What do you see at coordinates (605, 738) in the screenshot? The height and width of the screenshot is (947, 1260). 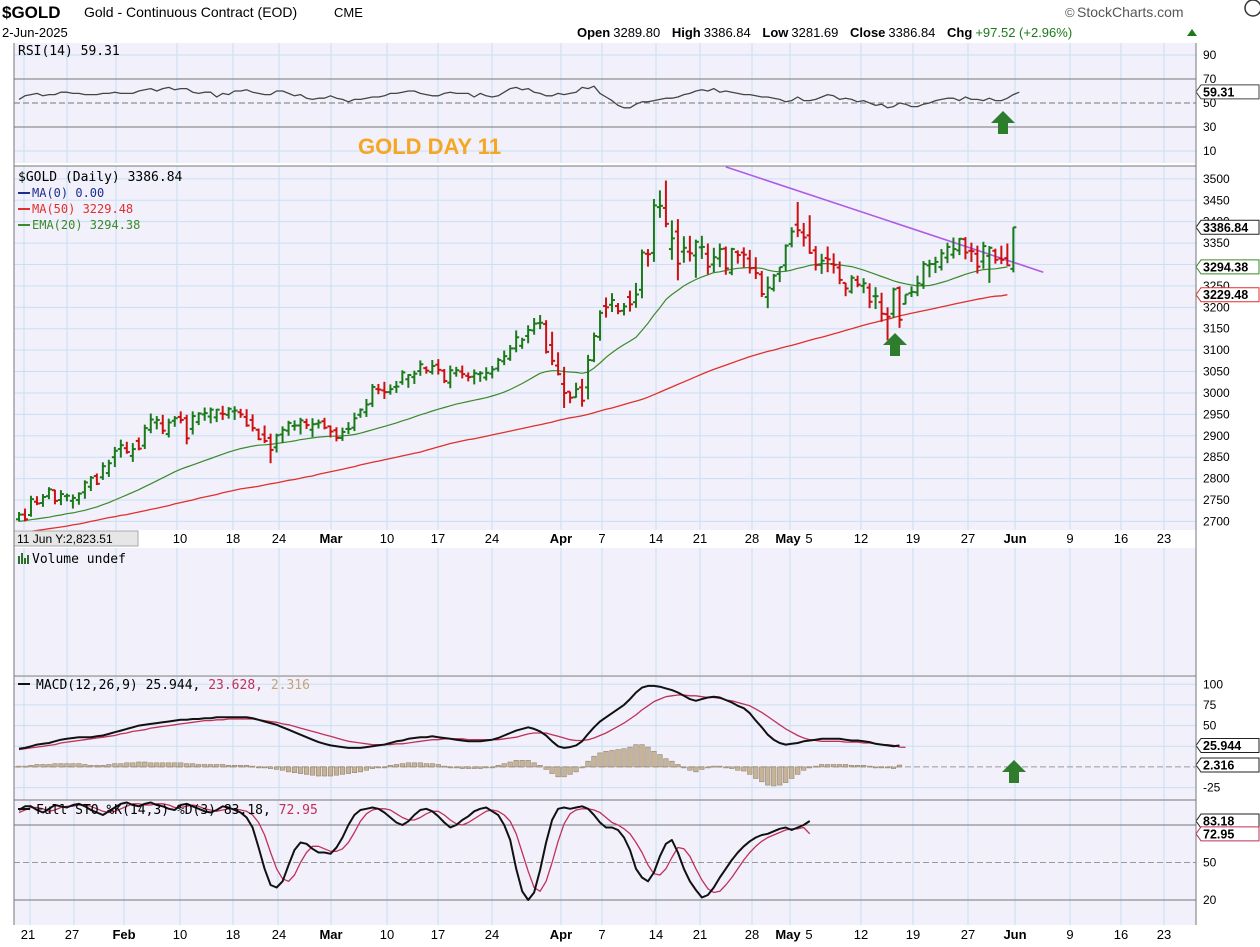 I see `macd-panel-bg` at bounding box center [605, 738].